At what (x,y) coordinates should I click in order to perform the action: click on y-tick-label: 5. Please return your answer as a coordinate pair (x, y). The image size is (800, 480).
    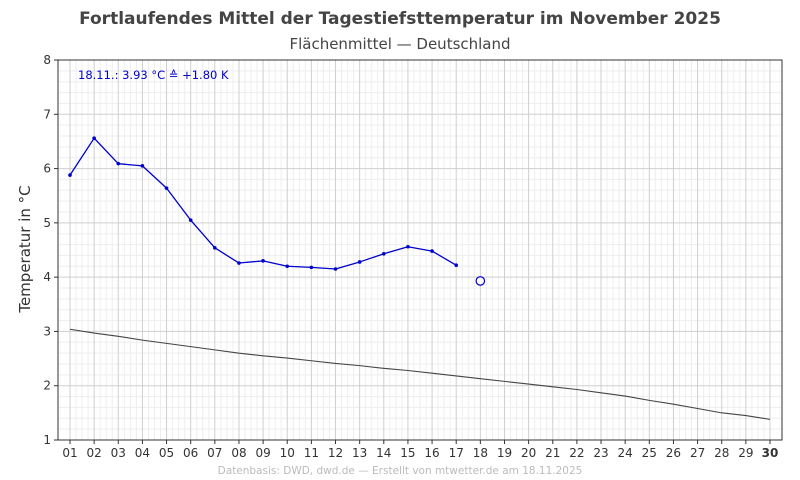
    Looking at the image, I should click on (47, 223).